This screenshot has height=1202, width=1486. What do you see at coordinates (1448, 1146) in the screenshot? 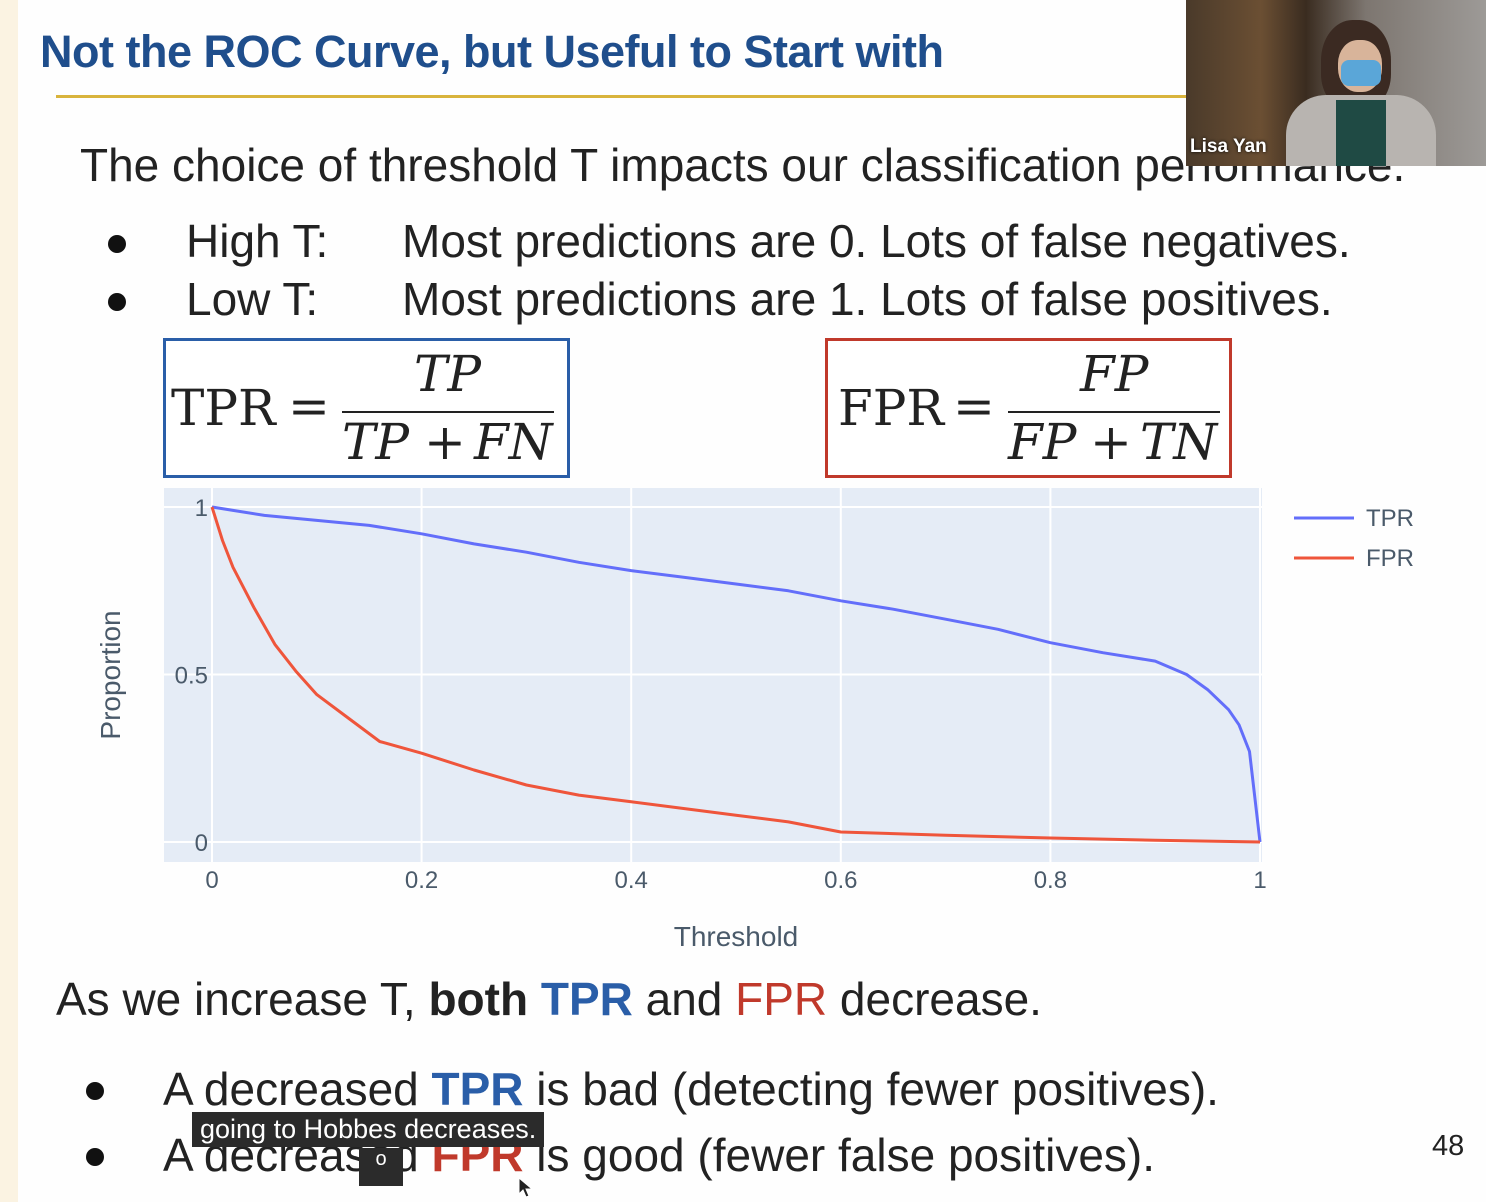
I see `page-number: 48` at bounding box center [1448, 1146].